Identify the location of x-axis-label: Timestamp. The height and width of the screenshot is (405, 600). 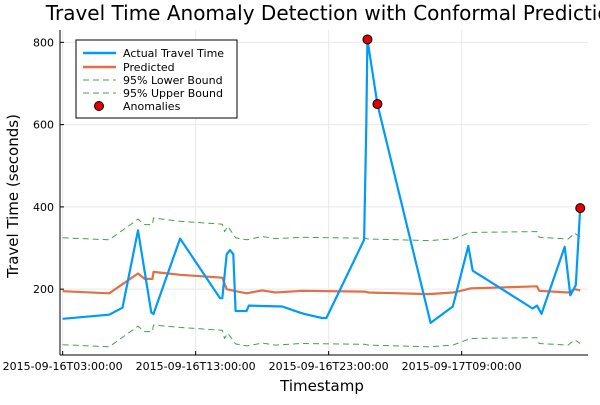
(321, 386).